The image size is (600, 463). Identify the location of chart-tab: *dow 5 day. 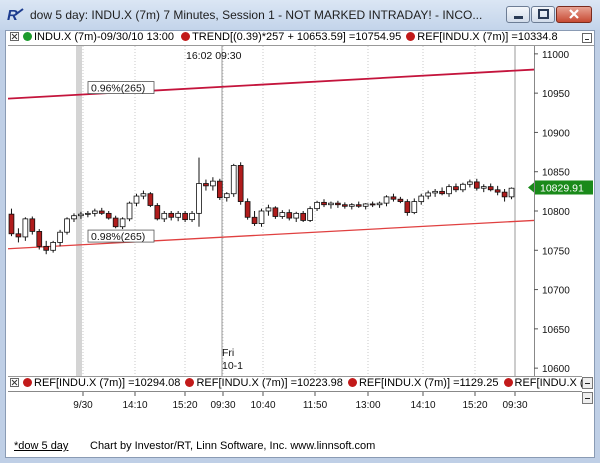
(41, 446).